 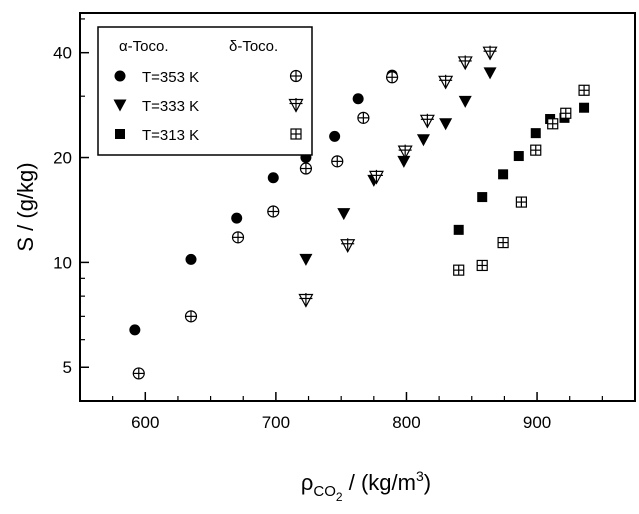 What do you see at coordinates (135, 330) in the screenshot?
I see `data-point-s0-p0` at bounding box center [135, 330].